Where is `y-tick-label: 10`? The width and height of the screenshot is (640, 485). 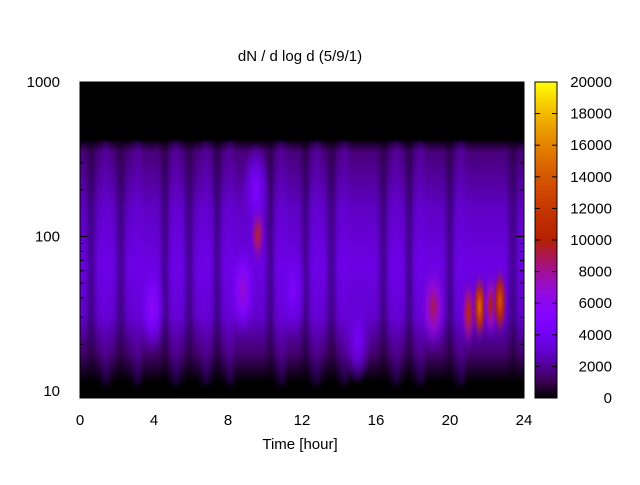
y-tick-label: 10 is located at coordinates (51, 391).